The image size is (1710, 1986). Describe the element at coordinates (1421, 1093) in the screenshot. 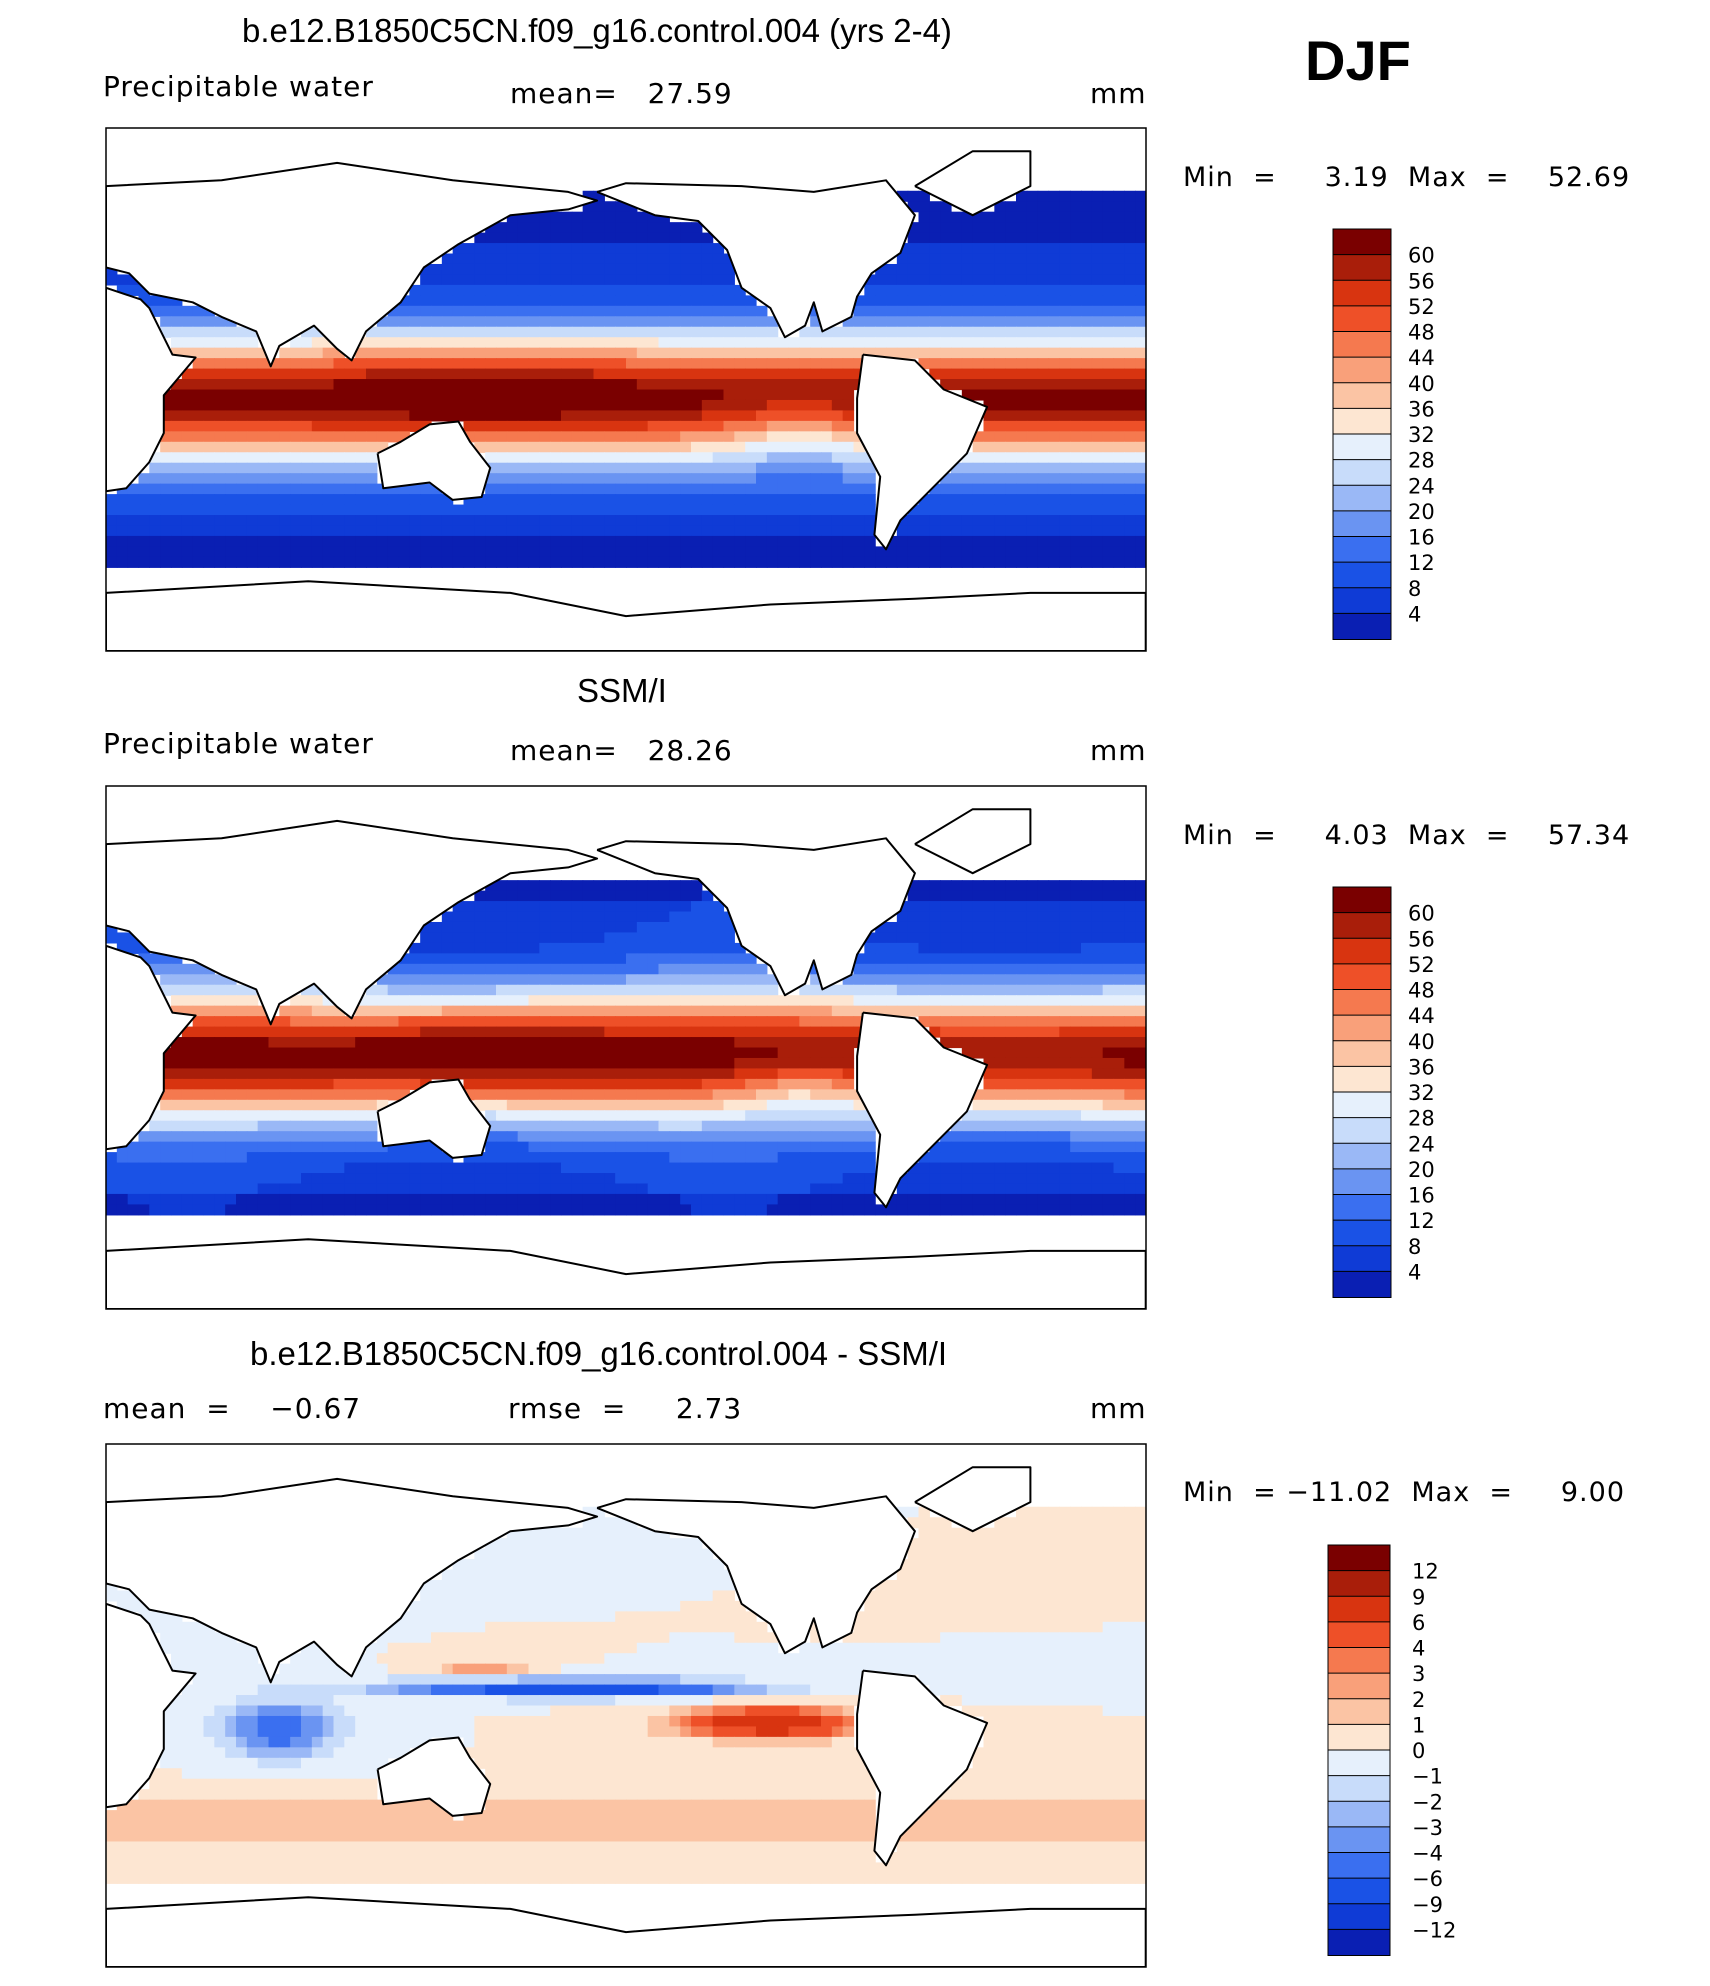

I see `colorbar-tick-label: 32` at that location.